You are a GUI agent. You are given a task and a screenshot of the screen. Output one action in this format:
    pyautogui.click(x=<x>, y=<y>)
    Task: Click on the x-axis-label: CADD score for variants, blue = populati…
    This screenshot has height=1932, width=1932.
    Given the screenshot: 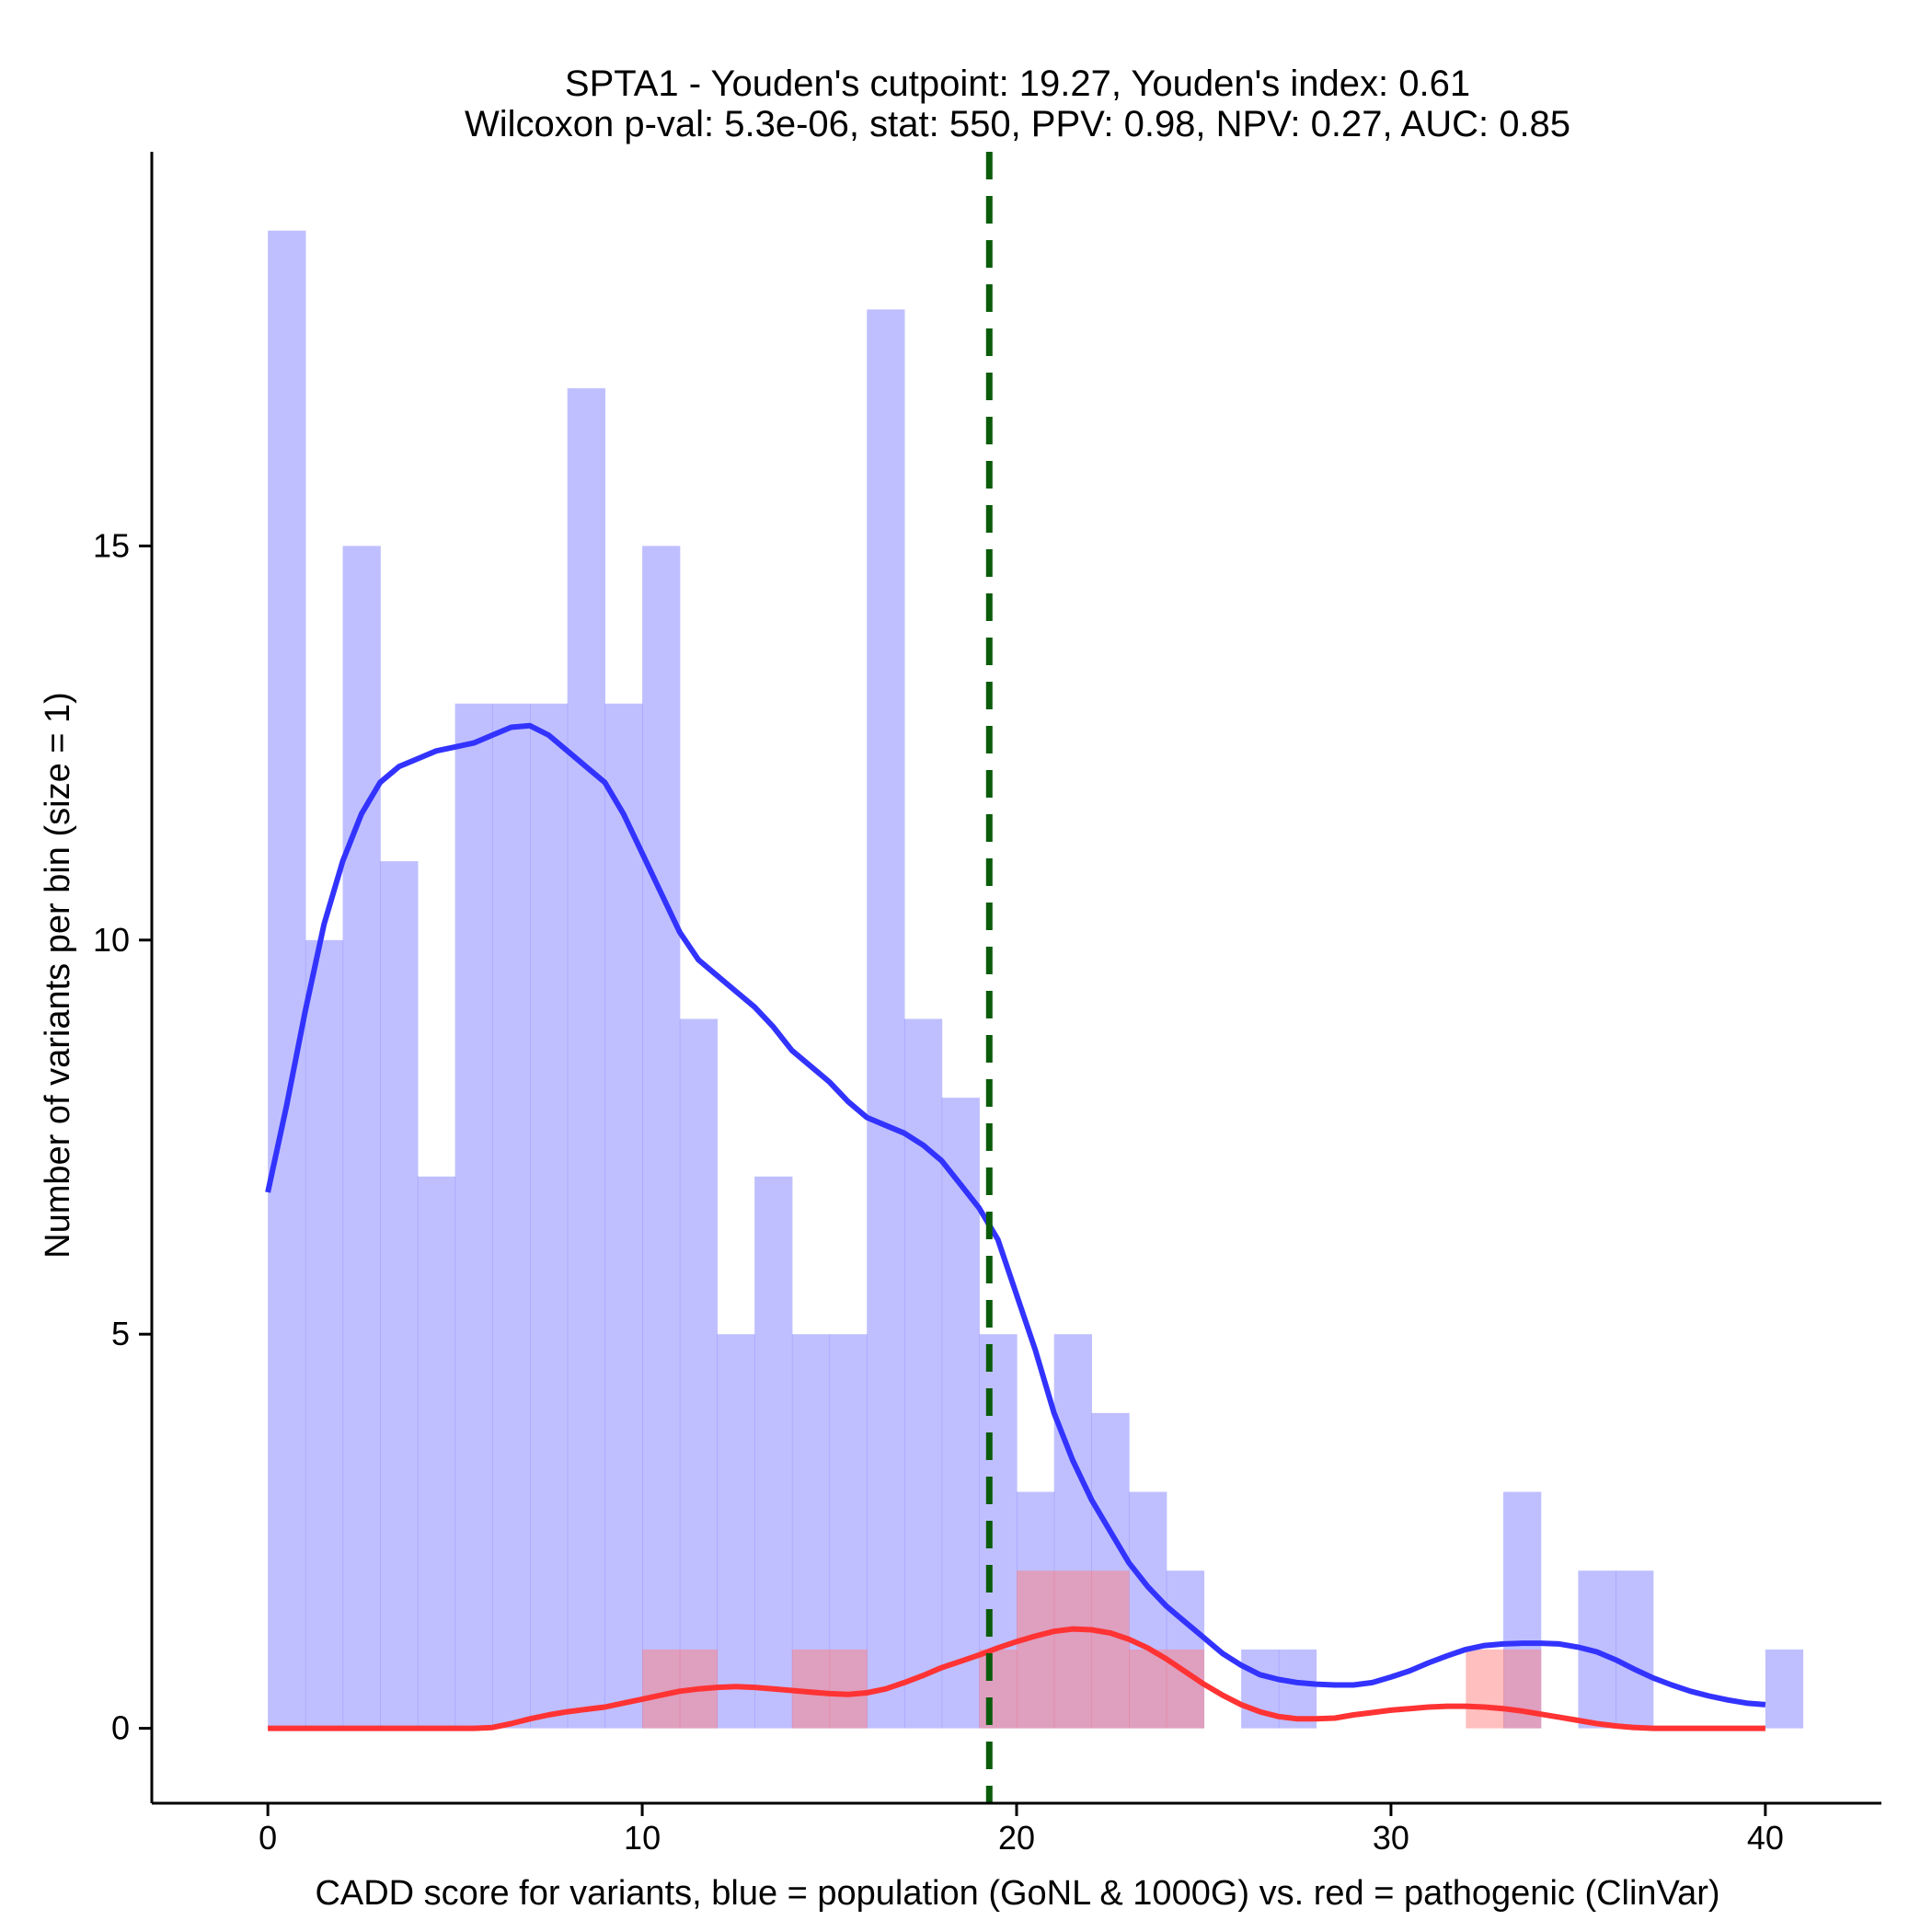 What is the action you would take?
    pyautogui.click(x=1017, y=1893)
    